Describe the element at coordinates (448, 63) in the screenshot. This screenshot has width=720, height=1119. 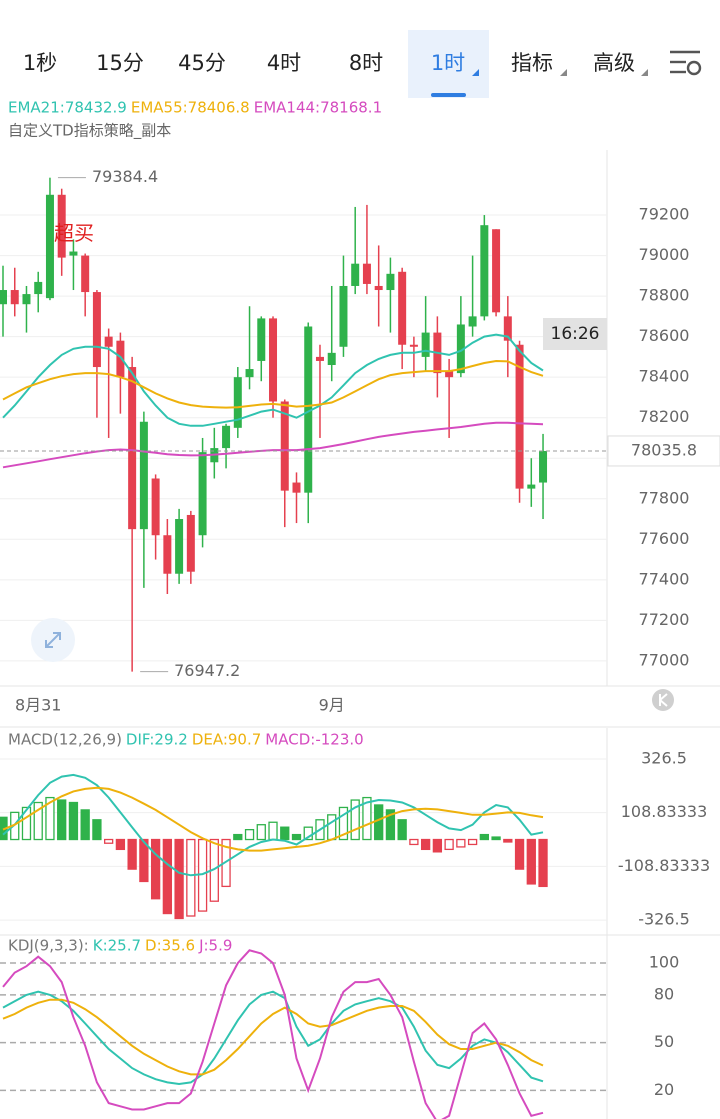
I see `tab: 1时` at that location.